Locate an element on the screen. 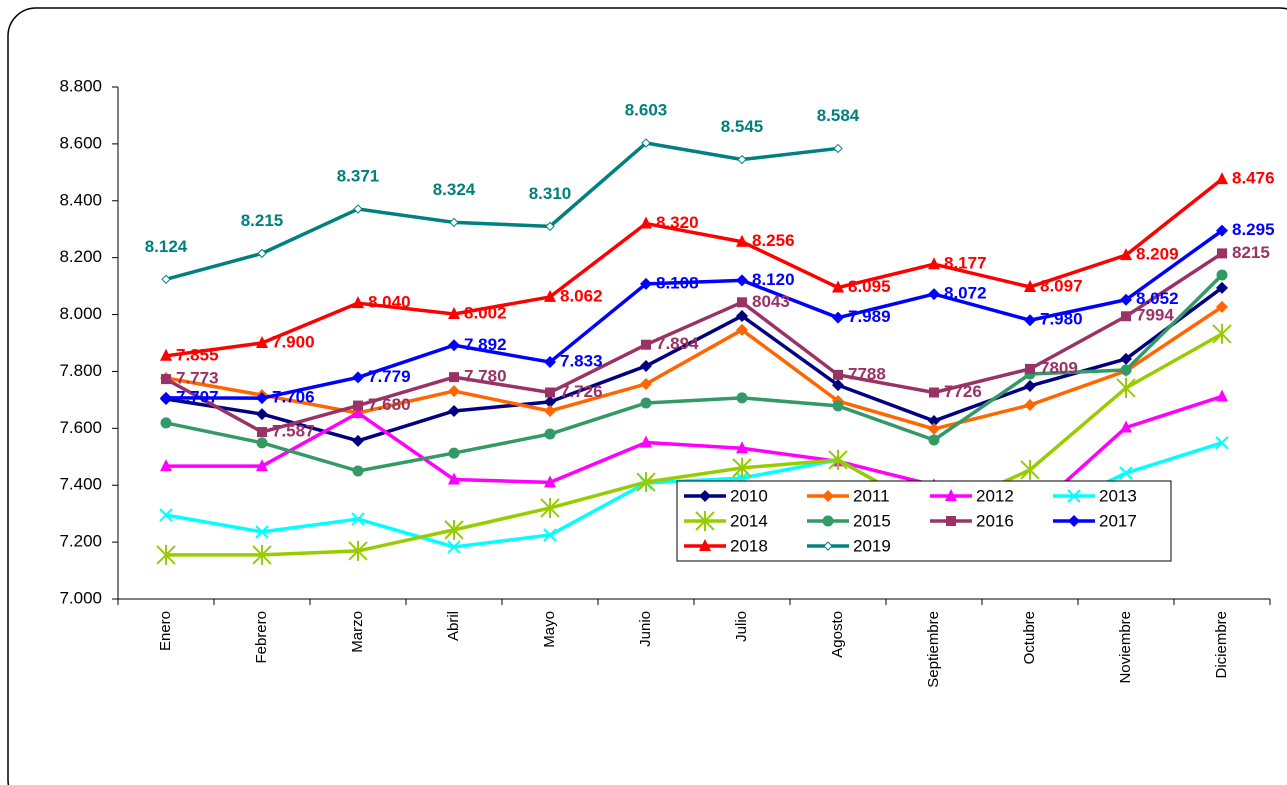 The width and height of the screenshot is (1287, 785). data-label: 8.371 is located at coordinates (358, 176).